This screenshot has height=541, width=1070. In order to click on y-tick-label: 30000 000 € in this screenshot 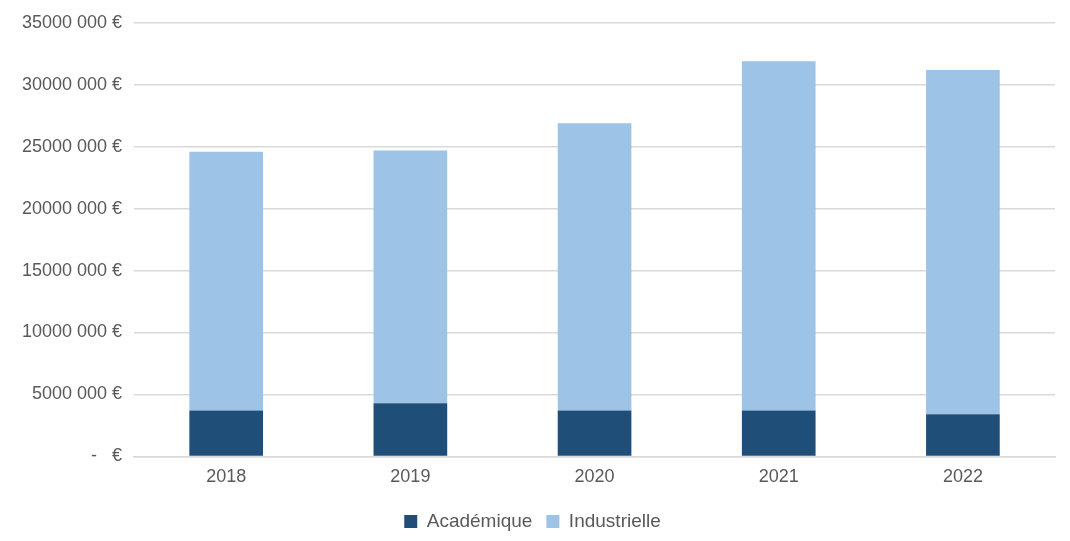, I will do `click(72, 83)`.